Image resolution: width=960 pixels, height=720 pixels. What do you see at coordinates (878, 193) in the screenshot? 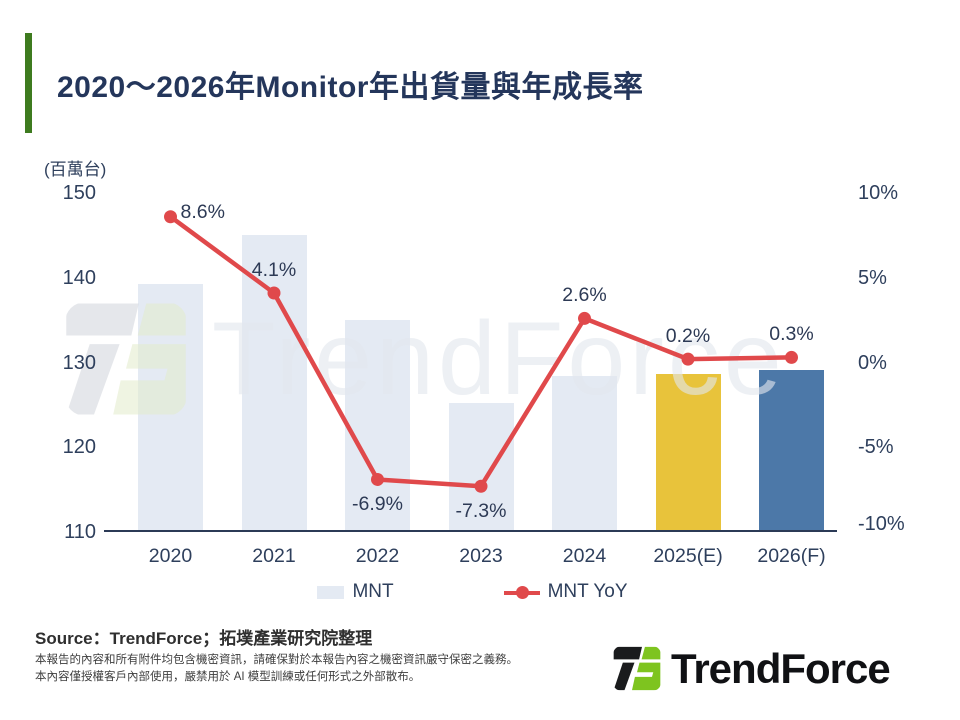
I see `right-axis-tick: 10%` at bounding box center [878, 193].